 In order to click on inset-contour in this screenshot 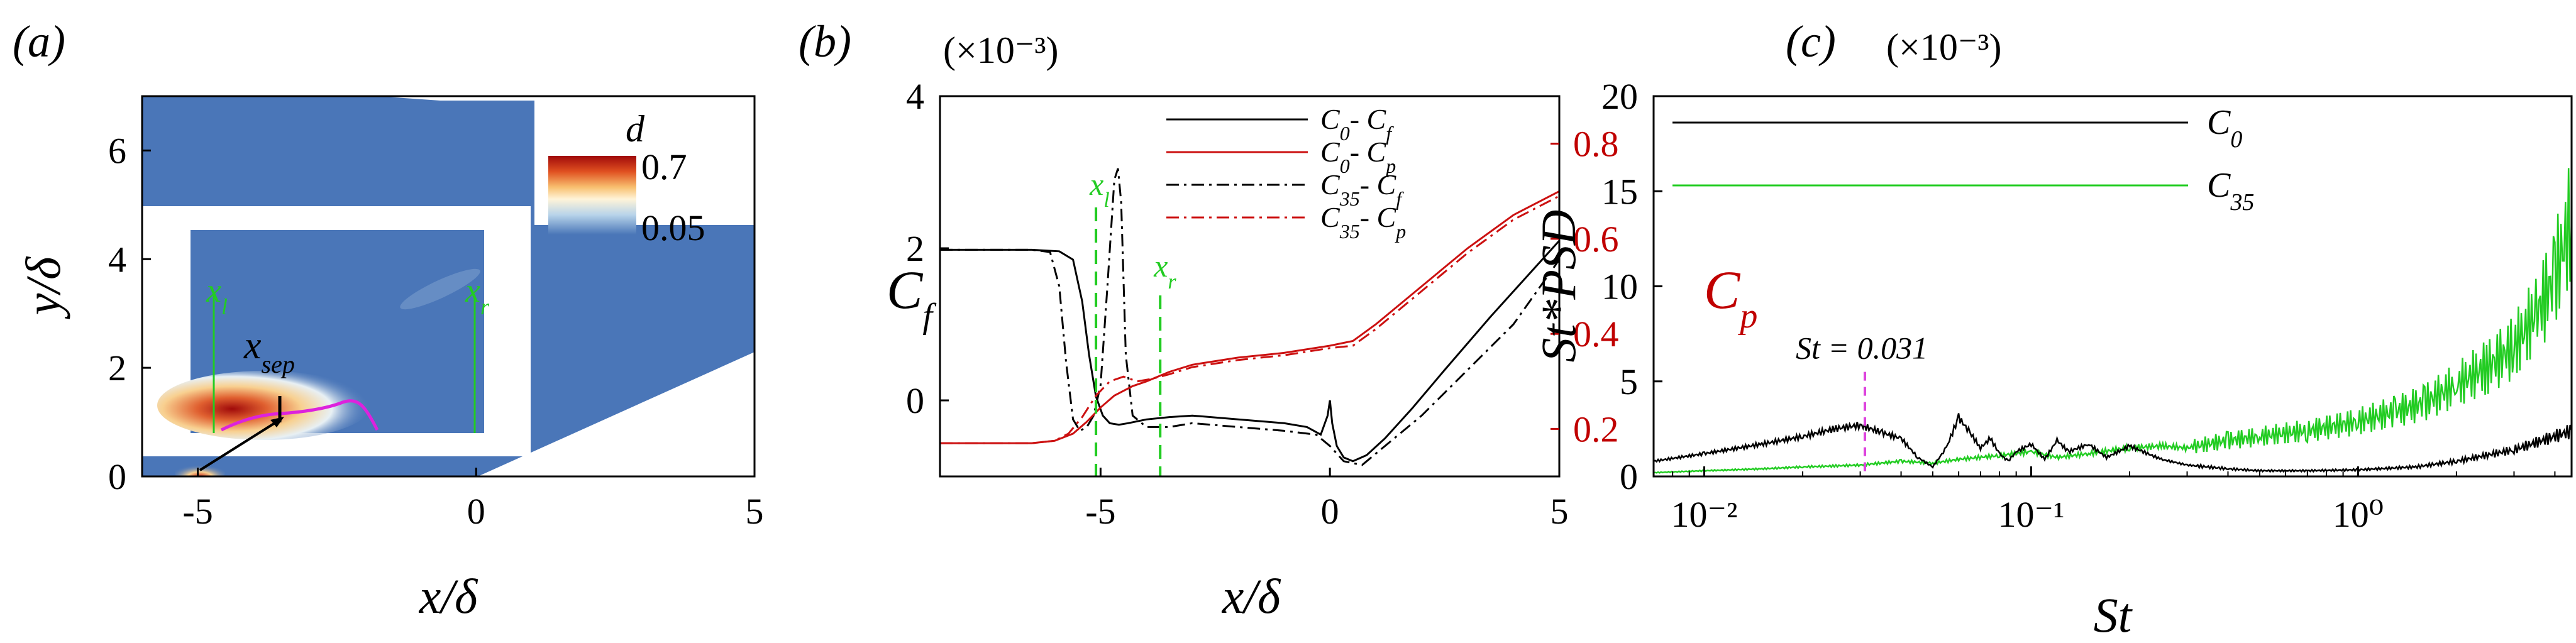, I will do `click(440, 289)`.